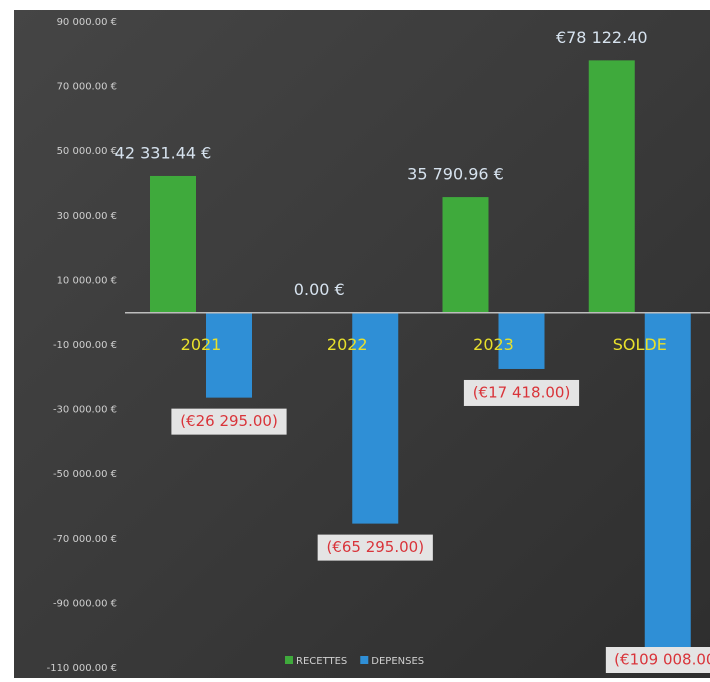 Image resolution: width=710 pixels, height=682 pixels. Describe the element at coordinates (85, 603) in the screenshot. I see `y-tick-label: -90 000.00 €` at that location.